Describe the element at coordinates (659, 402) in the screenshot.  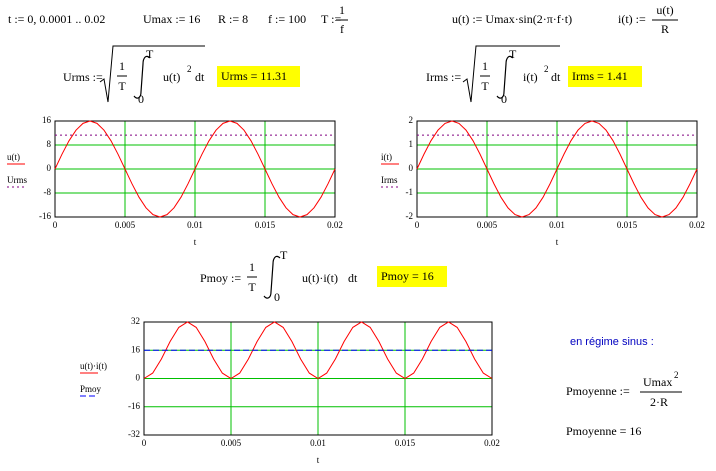
I see `den: 2·R` at that location.